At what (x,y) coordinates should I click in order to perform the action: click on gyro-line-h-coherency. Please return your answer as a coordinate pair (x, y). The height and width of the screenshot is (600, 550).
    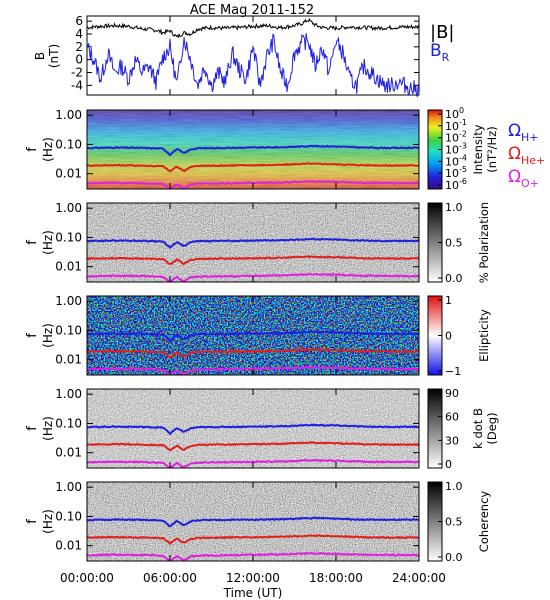
    Looking at the image, I should click on (253, 522).